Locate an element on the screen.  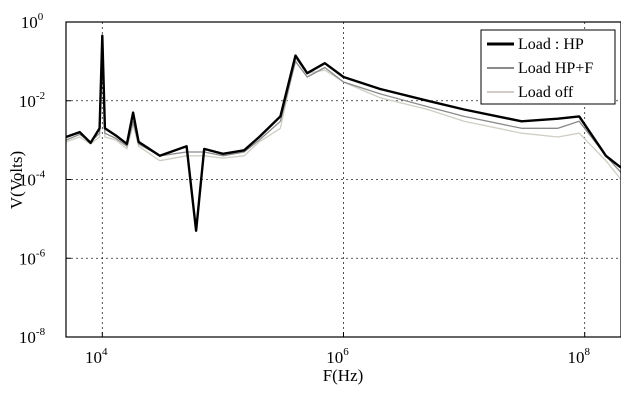
y-tick-label: 10⁻⁸ is located at coordinates (32, 336).